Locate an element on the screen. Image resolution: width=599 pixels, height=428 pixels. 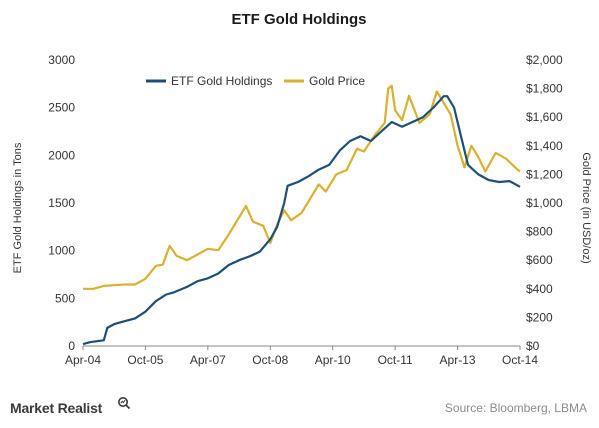
y2-tick-label: $1,800 is located at coordinates (544, 89).